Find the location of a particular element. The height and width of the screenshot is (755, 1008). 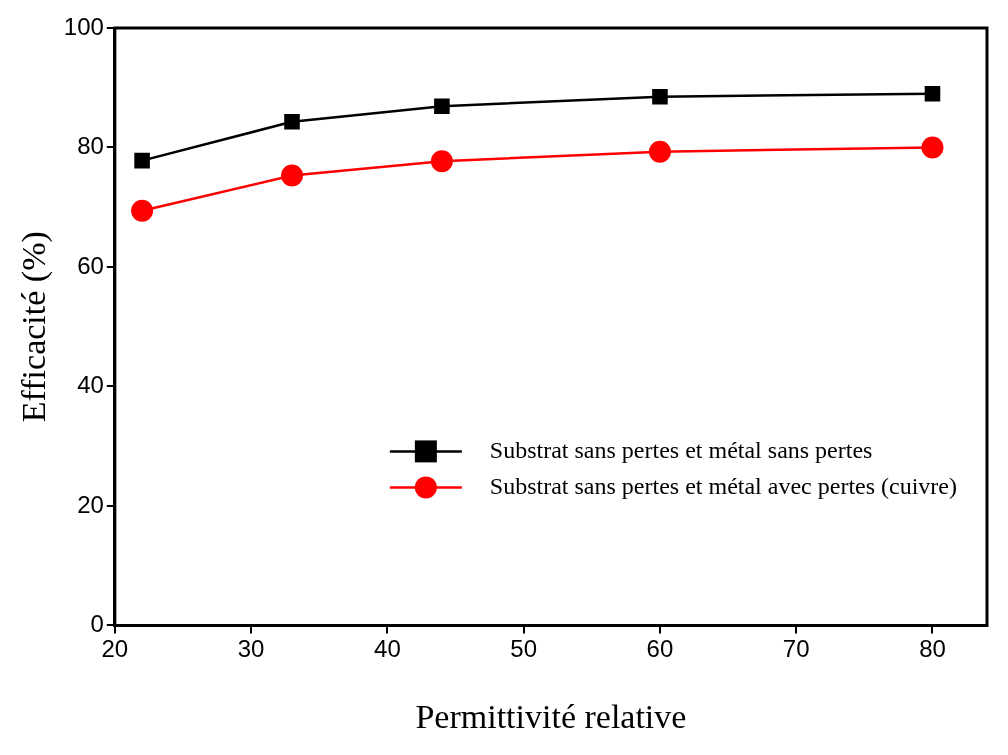

y-tick-label: 60 is located at coordinates (90, 265).